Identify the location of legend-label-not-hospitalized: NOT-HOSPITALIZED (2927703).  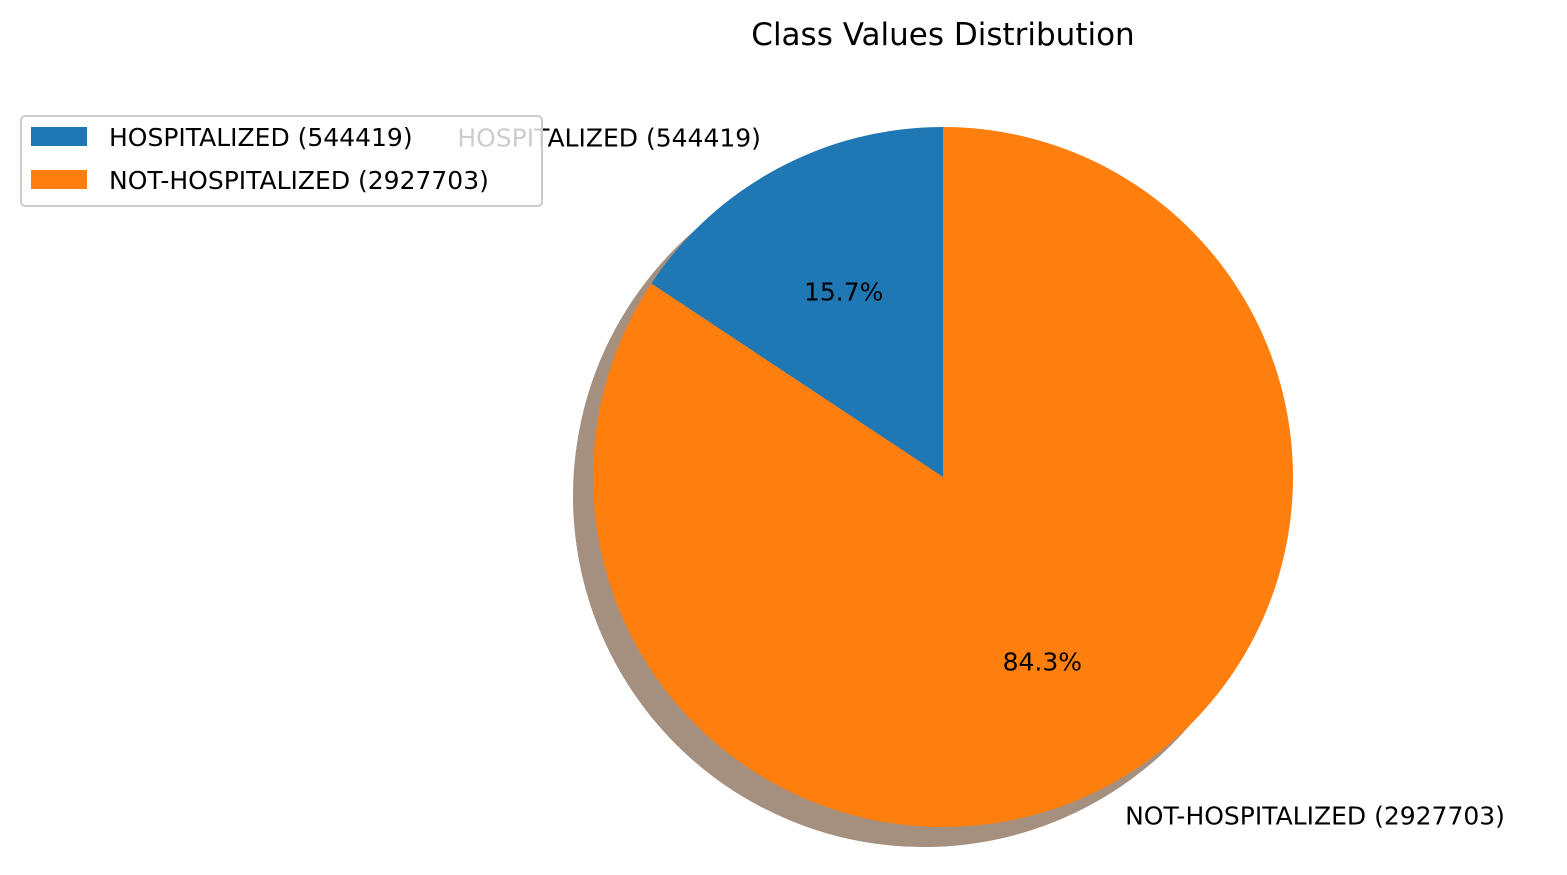
(299, 180).